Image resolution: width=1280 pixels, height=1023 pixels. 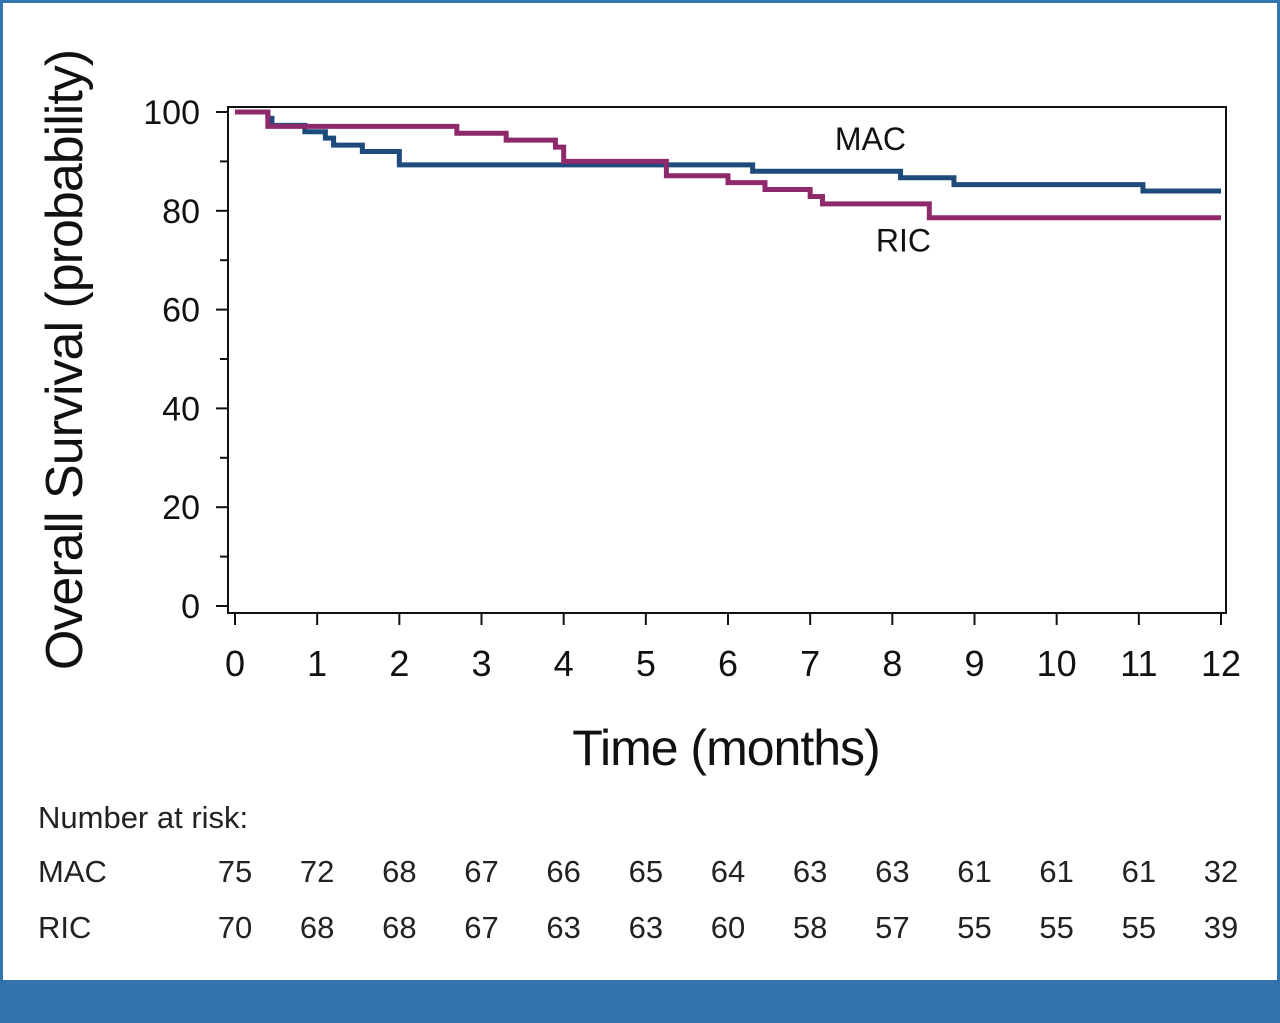 What do you see at coordinates (883, 189) in the screenshot?
I see `curve-labels: MAC RIC` at bounding box center [883, 189].